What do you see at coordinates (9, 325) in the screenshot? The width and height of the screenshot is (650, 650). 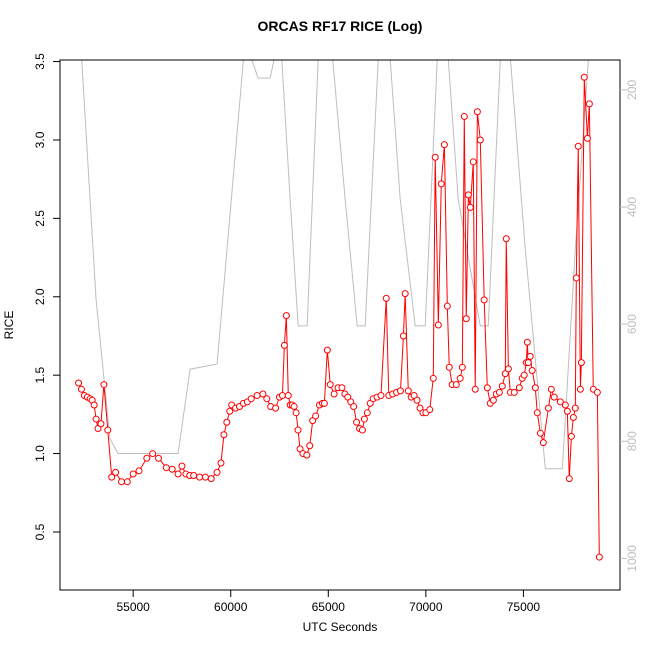 I see `y-axis-label: RICE` at bounding box center [9, 325].